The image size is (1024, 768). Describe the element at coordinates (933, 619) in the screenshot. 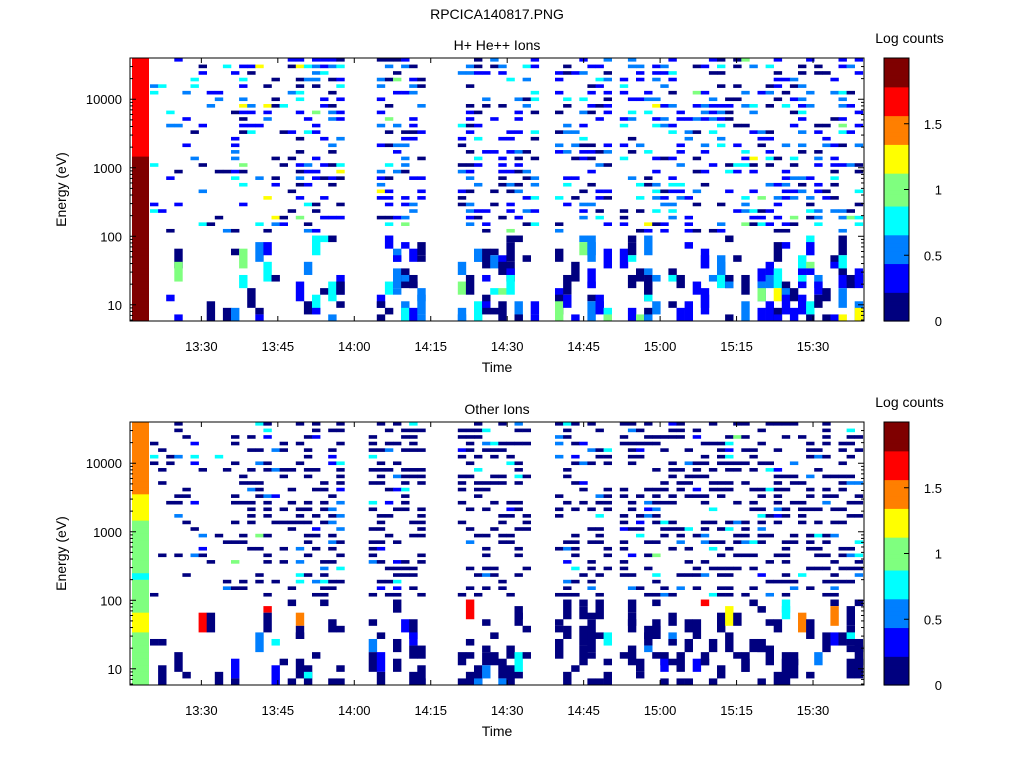

I see `colorbar-tick-label: 0.5` at that location.